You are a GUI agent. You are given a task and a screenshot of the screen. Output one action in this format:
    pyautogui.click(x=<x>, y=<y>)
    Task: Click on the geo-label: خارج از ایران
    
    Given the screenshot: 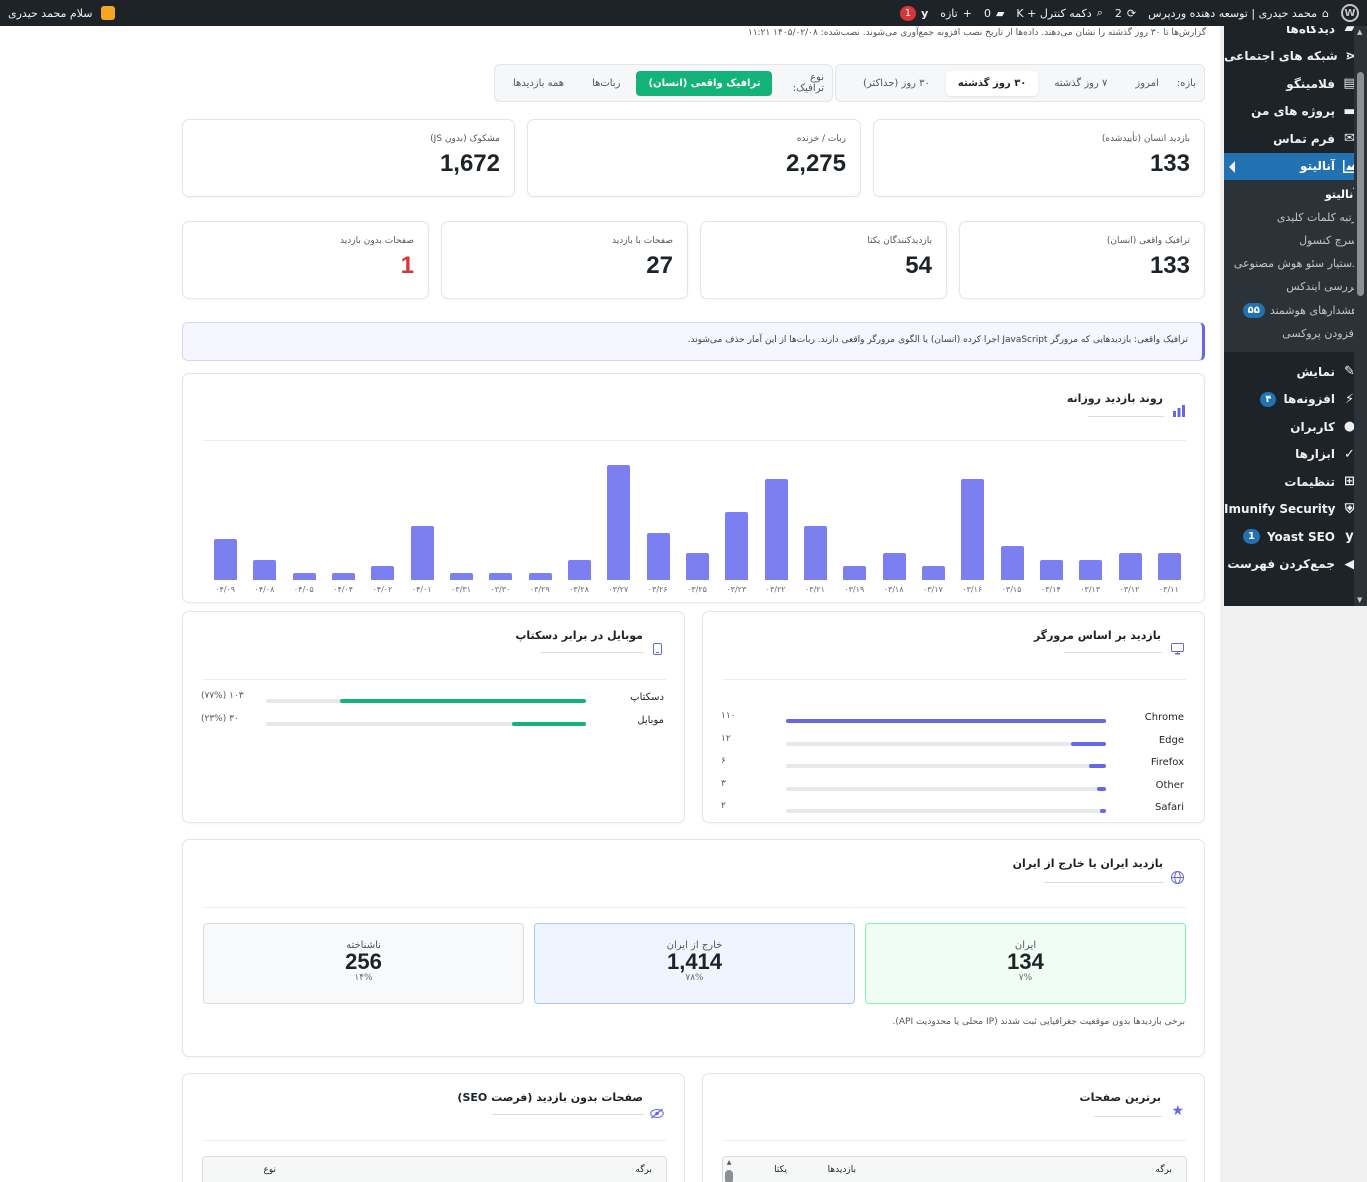 What is the action you would take?
    pyautogui.click(x=694, y=945)
    